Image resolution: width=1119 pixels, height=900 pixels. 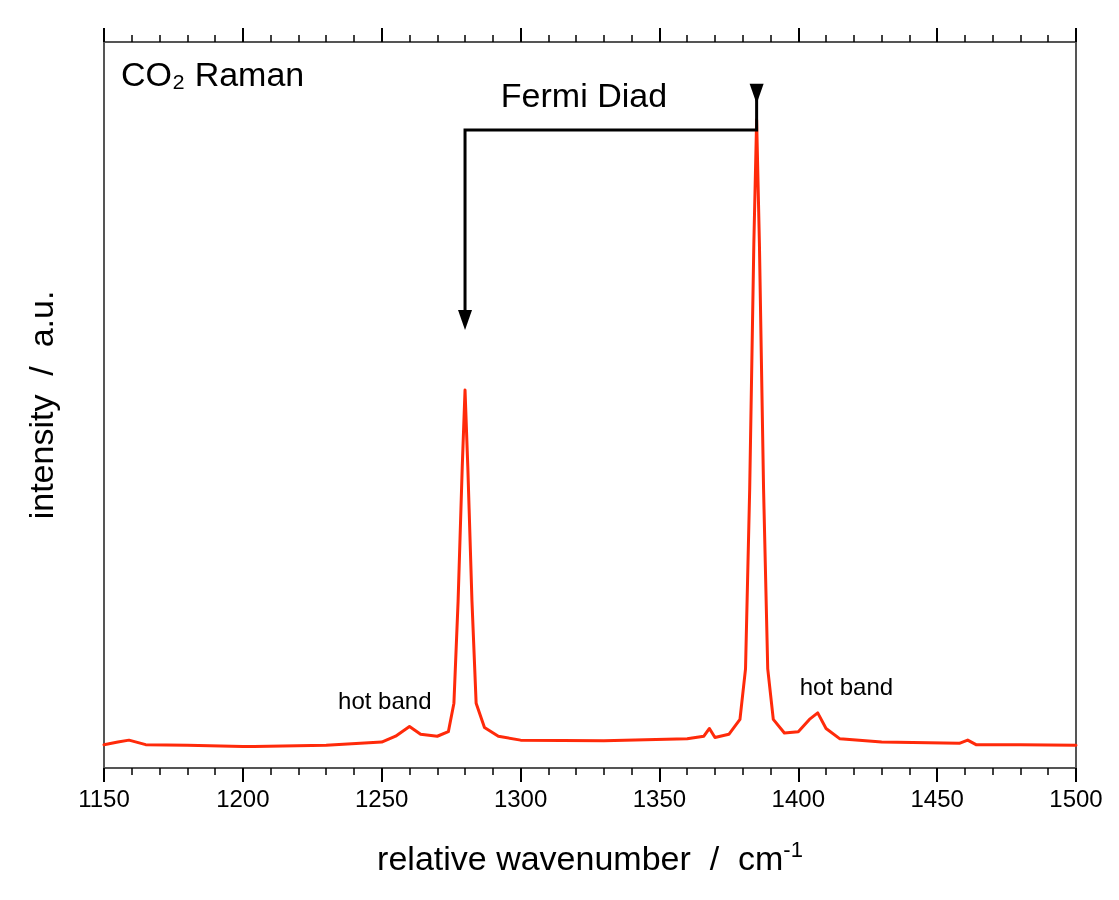 What do you see at coordinates (520, 798) in the screenshot?
I see `x-tick-label: 1300` at bounding box center [520, 798].